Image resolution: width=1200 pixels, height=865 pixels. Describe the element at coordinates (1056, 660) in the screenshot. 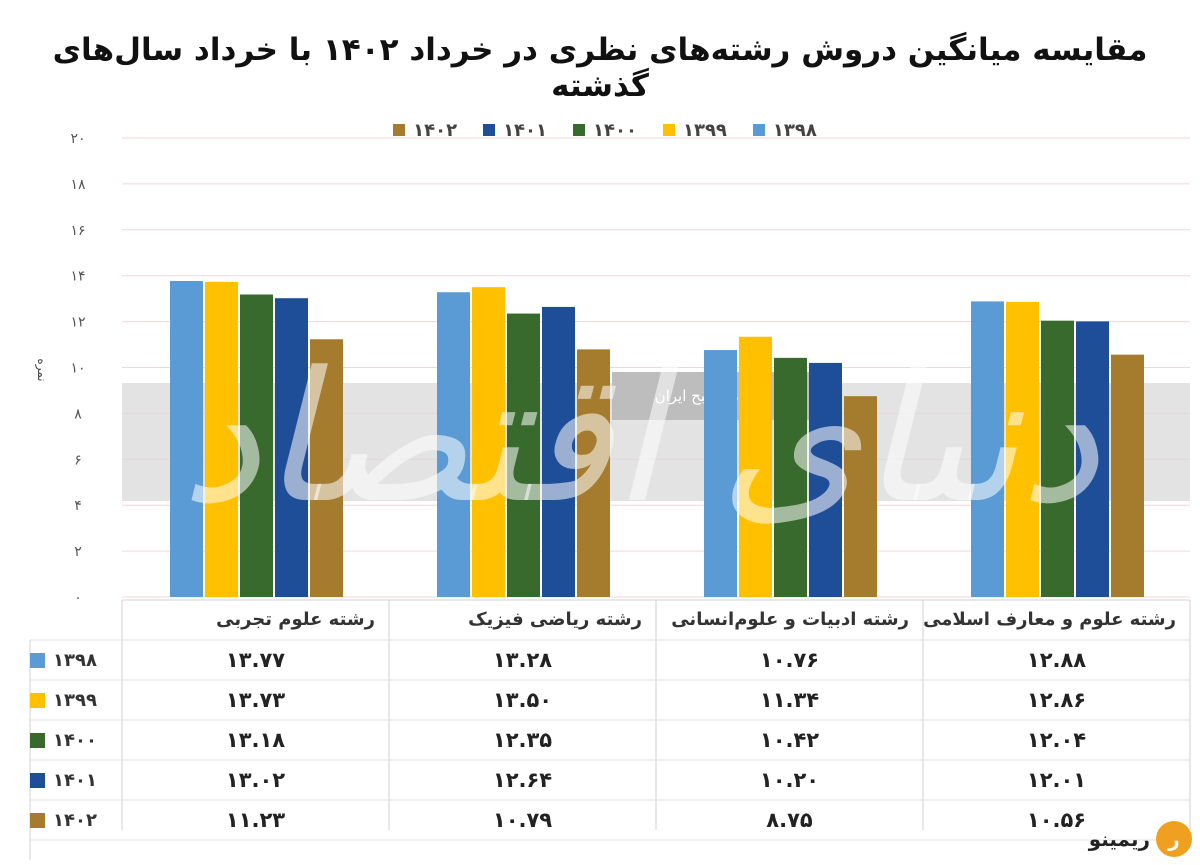

I see `table-cell: ۱۲.۸۸` at that location.